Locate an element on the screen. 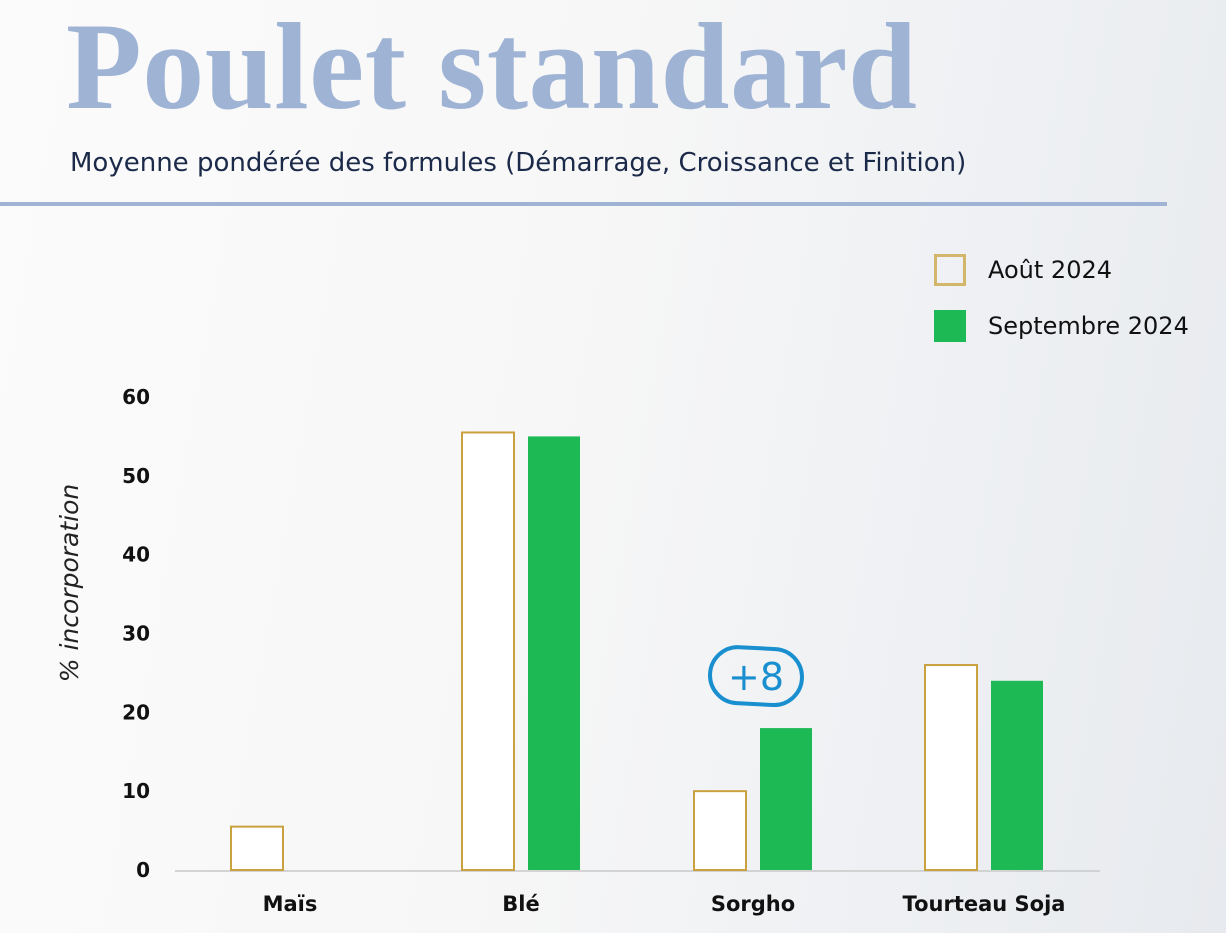 Image resolution: width=1226 pixels, height=933 pixels. y-tick-label: 20 is located at coordinates (136, 712).